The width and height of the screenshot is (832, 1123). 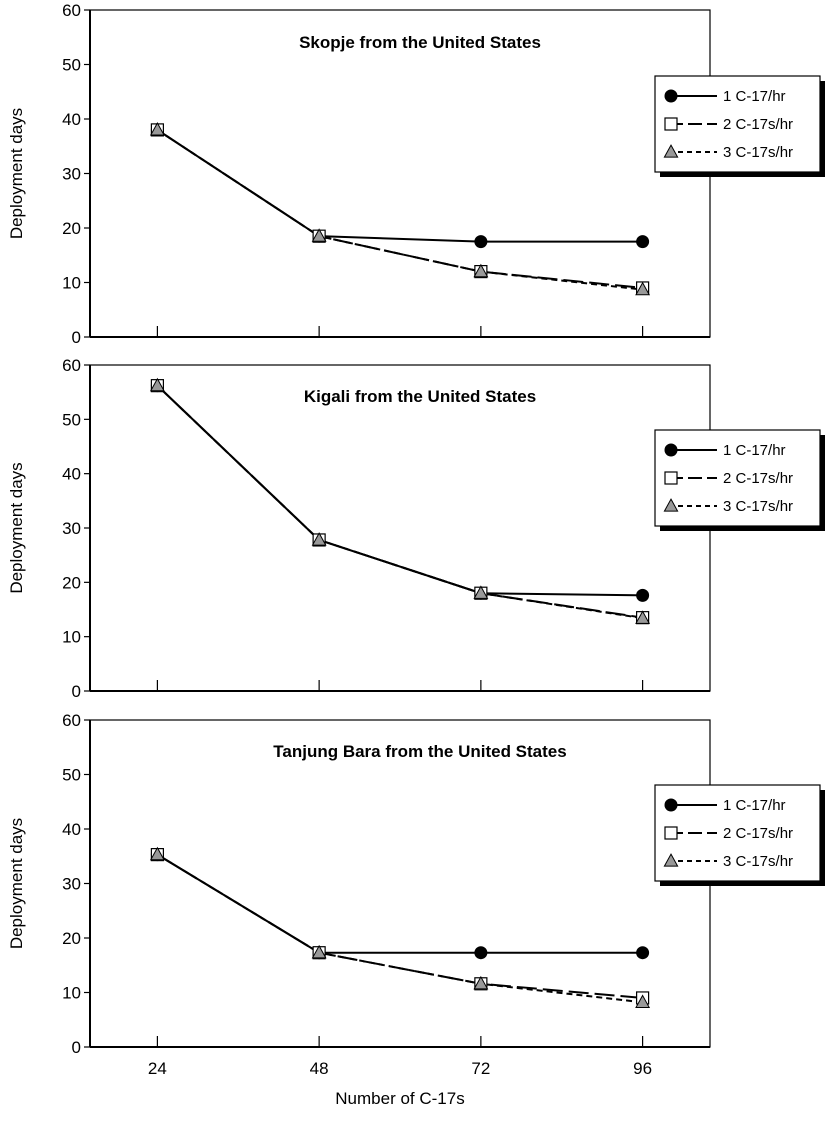 I want to click on panel-title: Skopje from the United States, so click(x=420, y=42).